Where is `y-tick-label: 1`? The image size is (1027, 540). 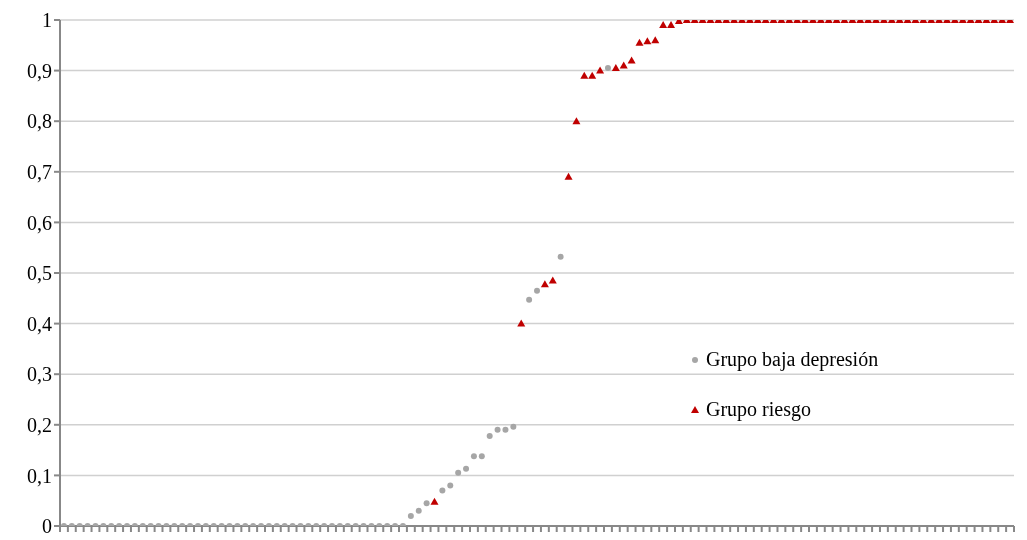 y-tick-label: 1 is located at coordinates (47, 20).